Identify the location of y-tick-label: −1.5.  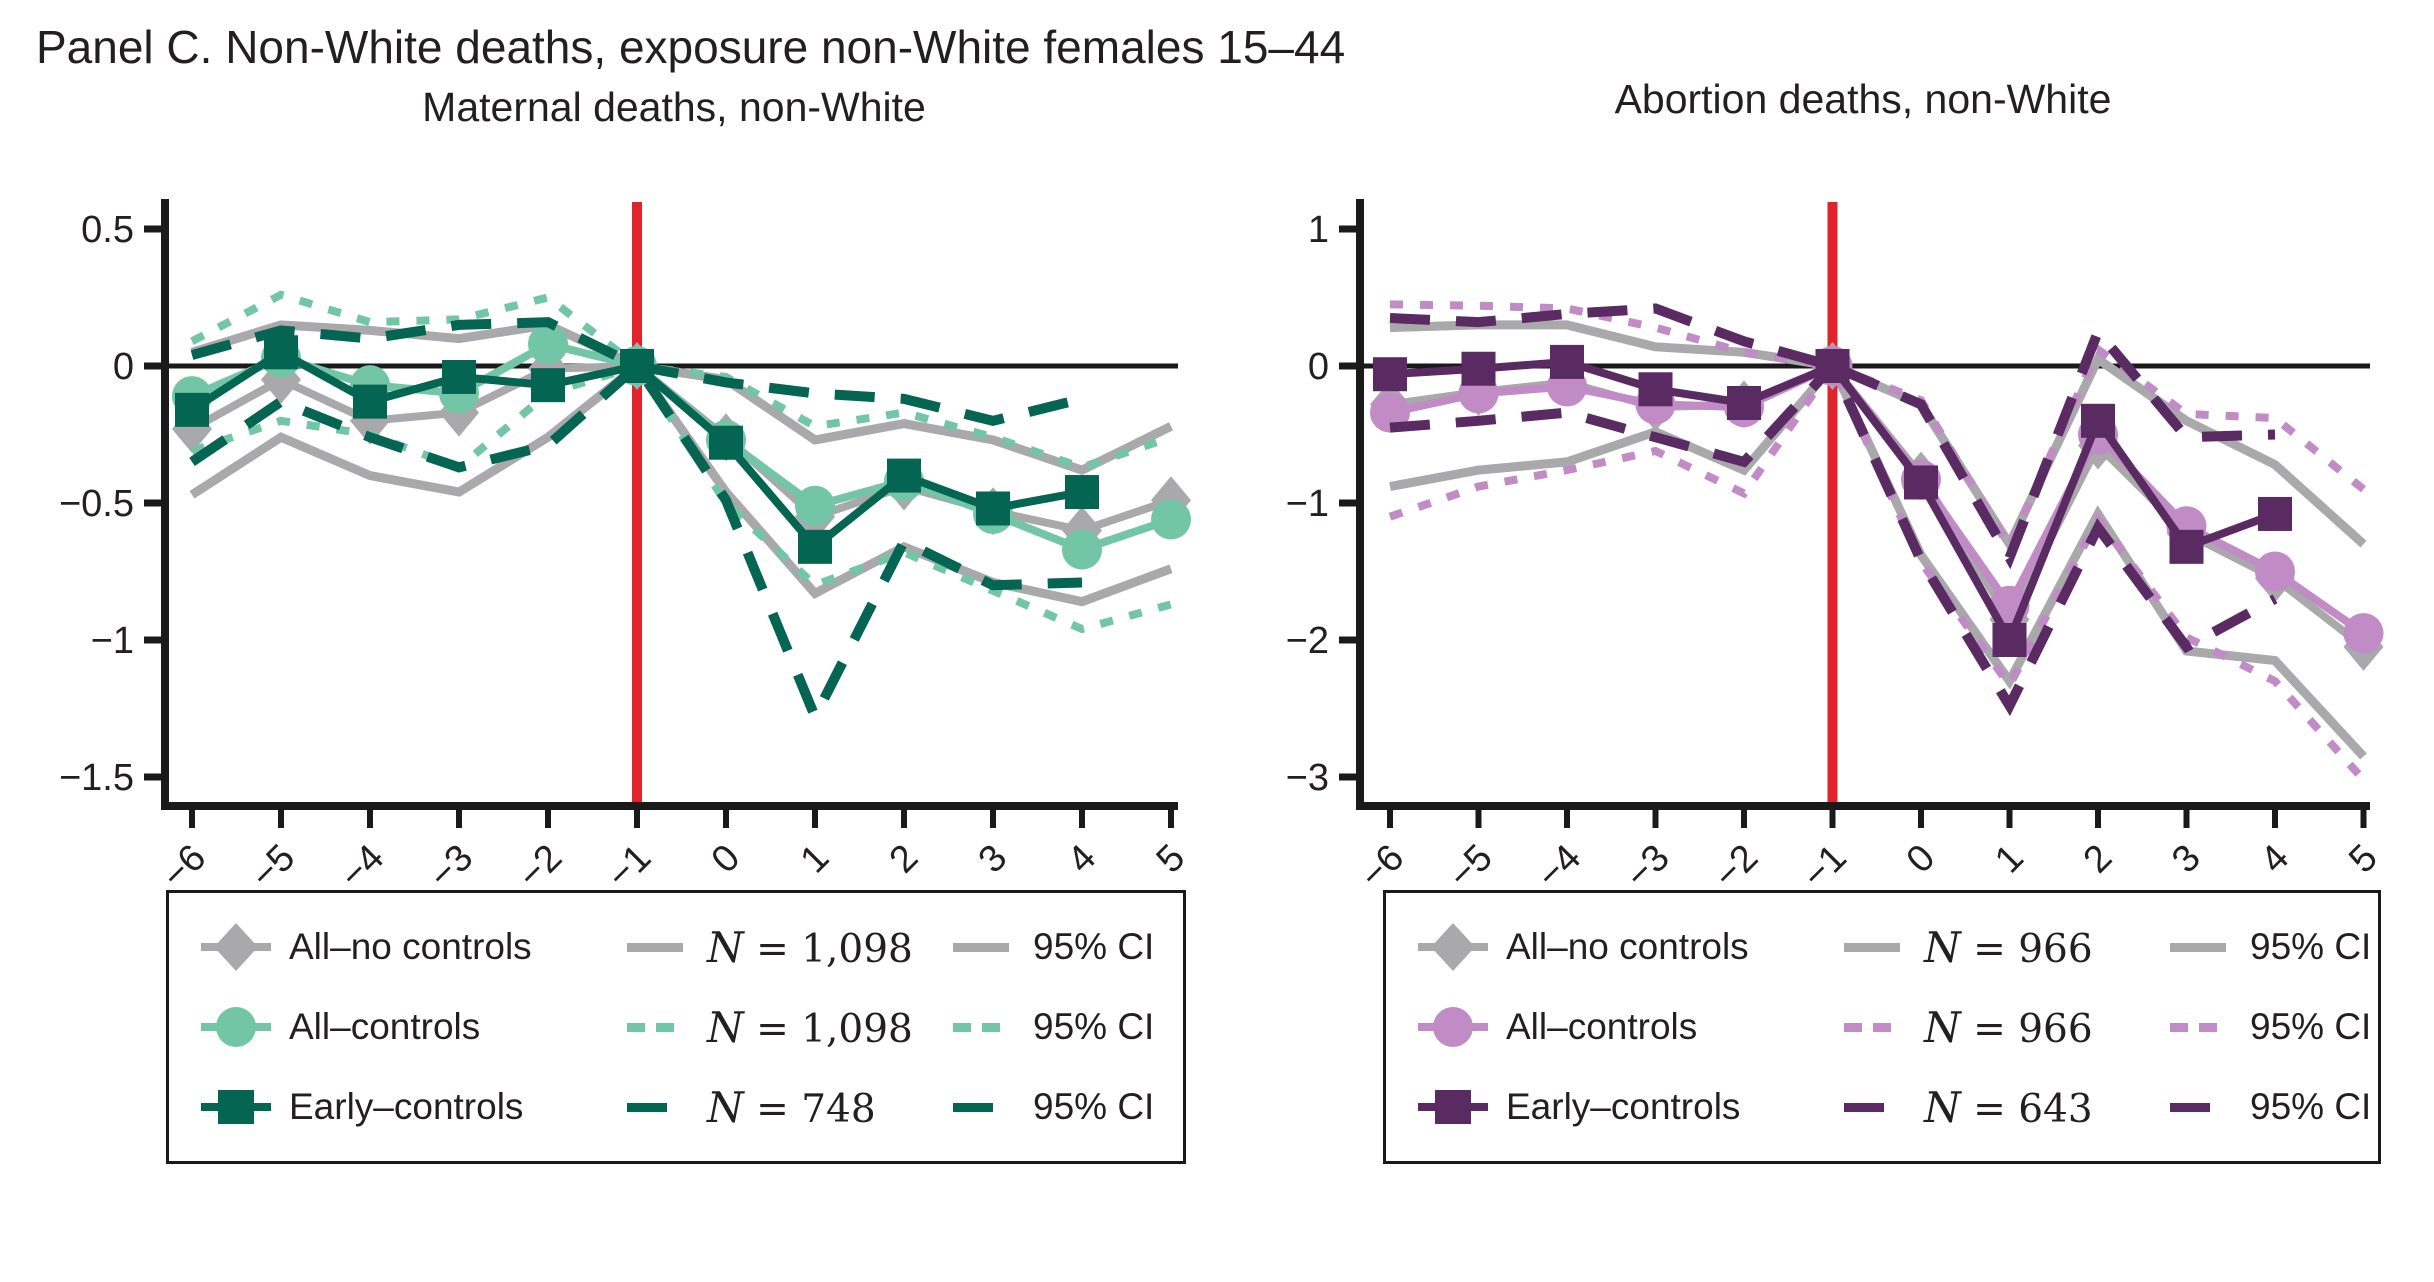
(96, 778).